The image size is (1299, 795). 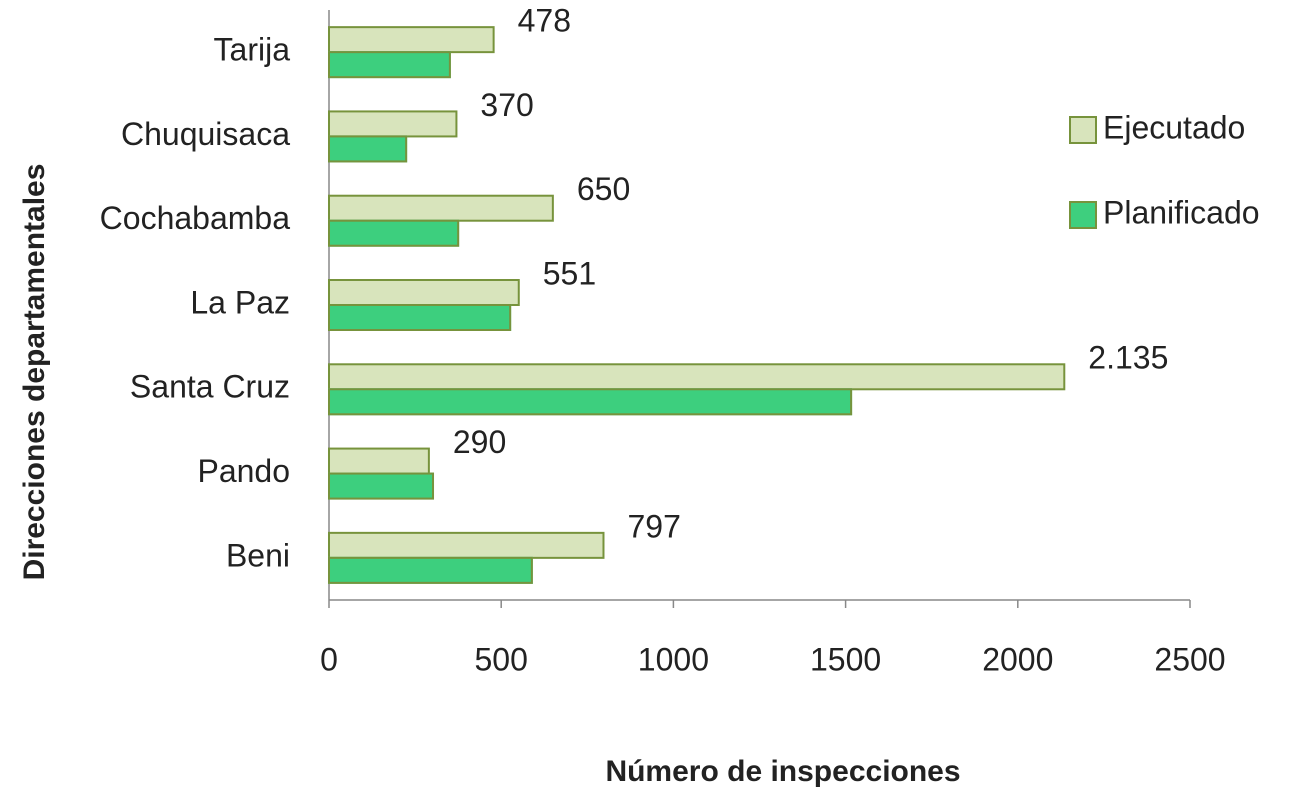 What do you see at coordinates (479, 442) in the screenshot?
I see `data-label: 290` at bounding box center [479, 442].